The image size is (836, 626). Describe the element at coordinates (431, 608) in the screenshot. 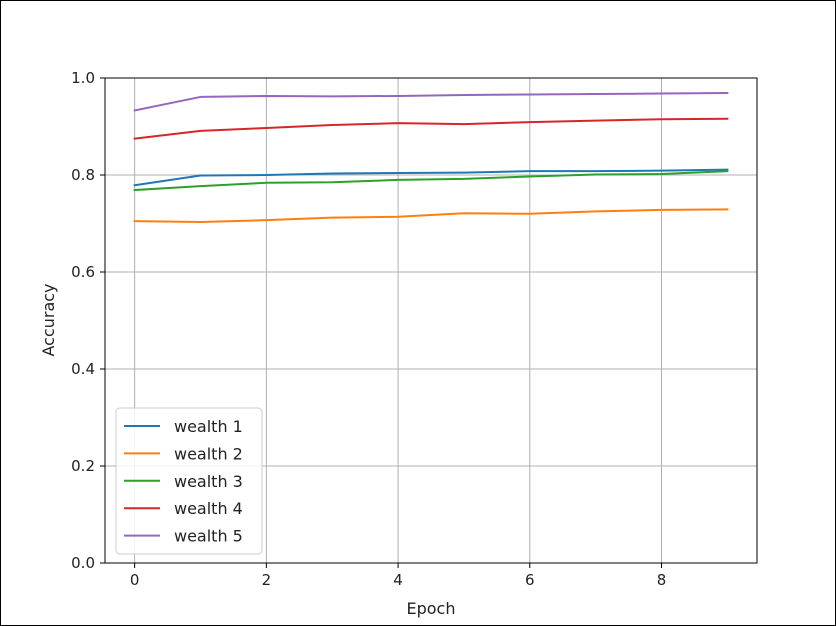

I see `x-axis-label: Epoch` at that location.